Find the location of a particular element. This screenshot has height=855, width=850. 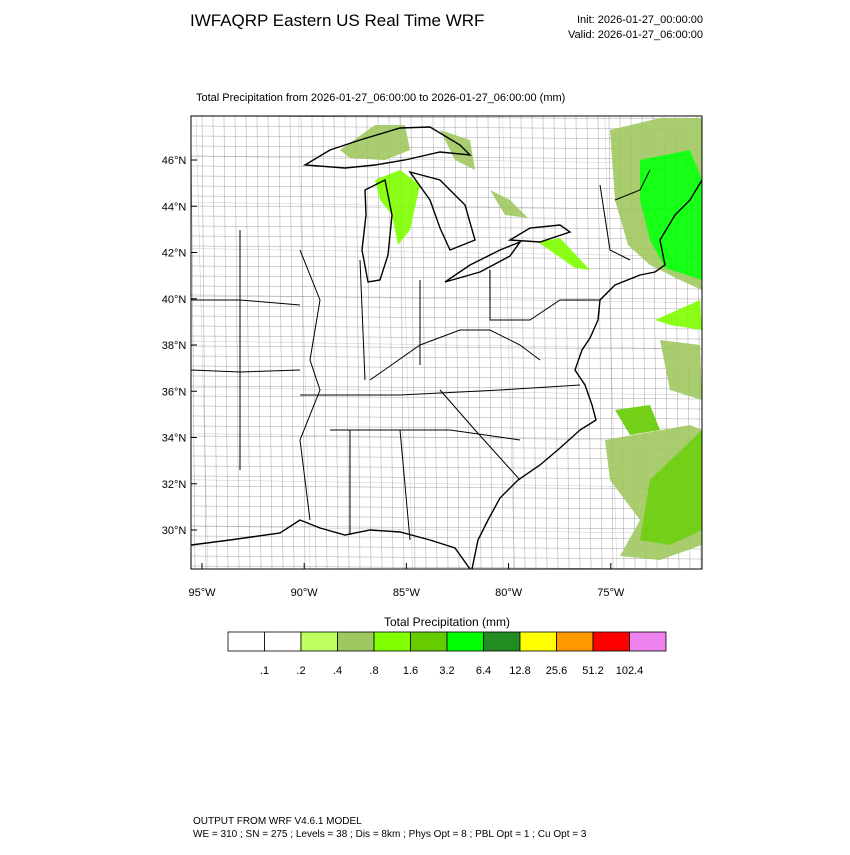

lat-label: 30°N is located at coordinates (174, 531).